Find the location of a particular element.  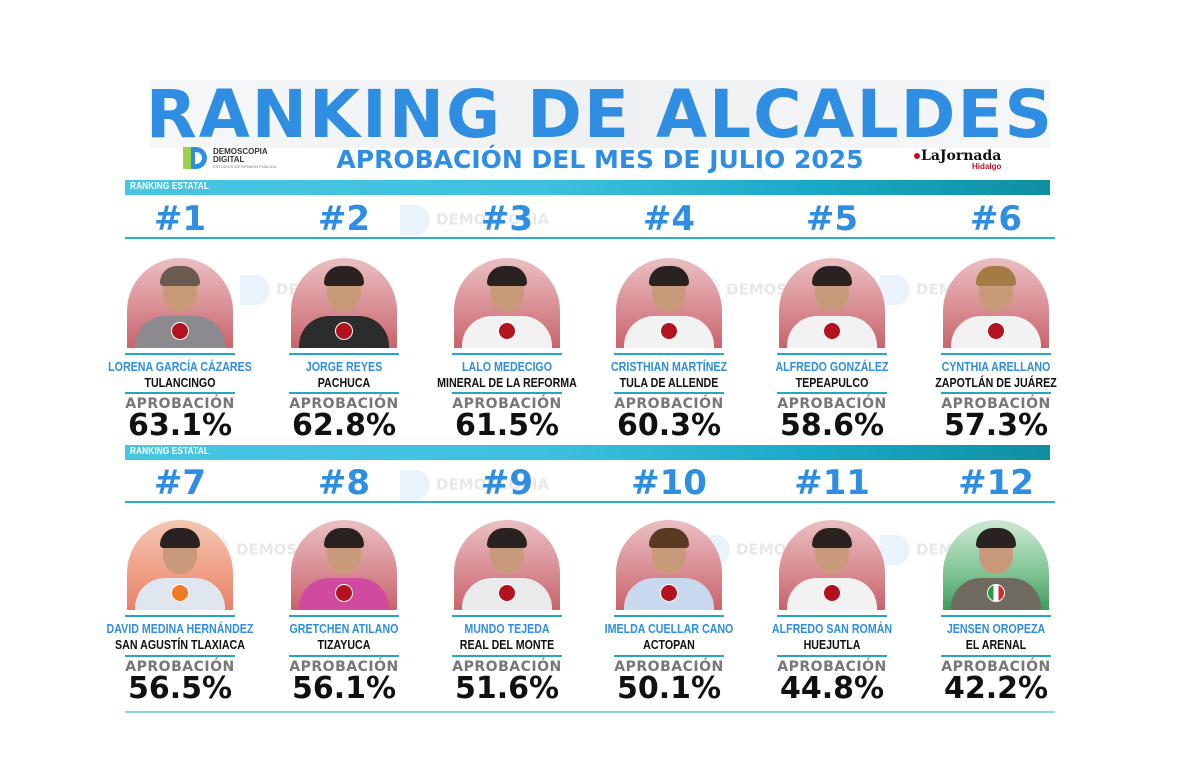

ranking-section-bar: RANKING ESTATAL is located at coordinates (587, 187).